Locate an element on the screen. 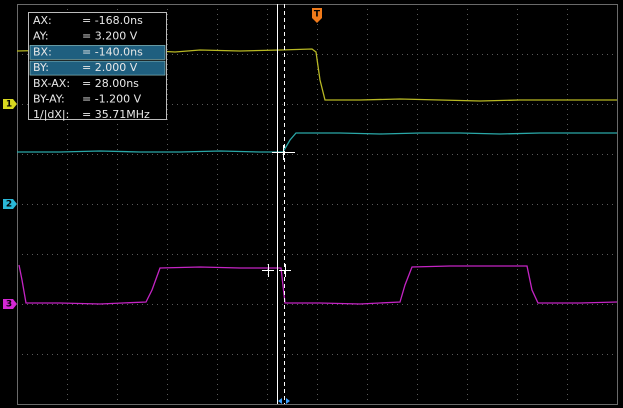  ch3-waveform is located at coordinates (318, 284).